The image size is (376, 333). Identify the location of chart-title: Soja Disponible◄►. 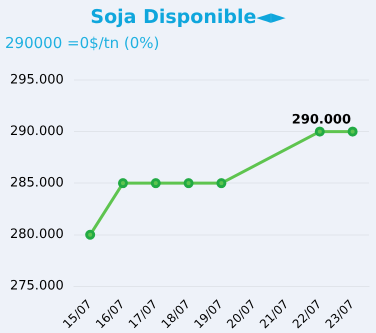
(188, 17).